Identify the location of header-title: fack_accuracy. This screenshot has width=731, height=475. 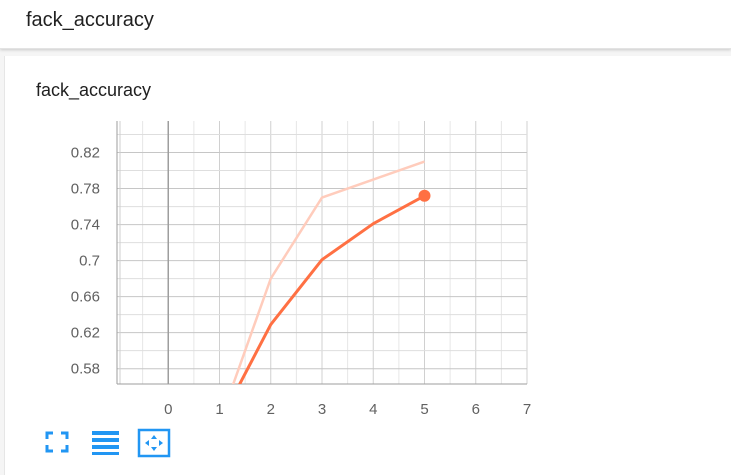
(90, 20).